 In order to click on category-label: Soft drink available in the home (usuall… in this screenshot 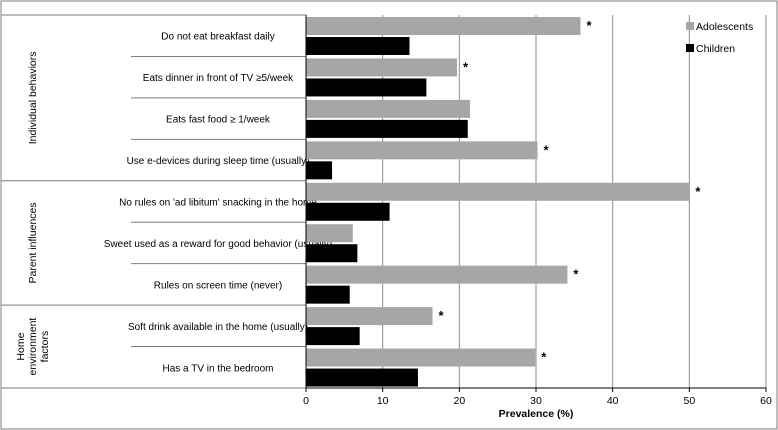, I will do `click(218, 327)`.